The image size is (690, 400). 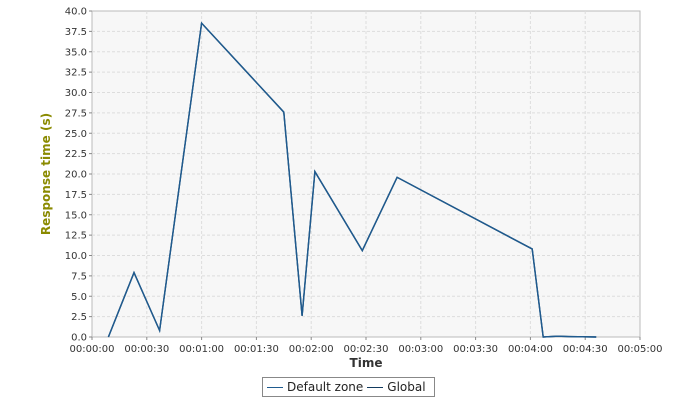 What do you see at coordinates (311, 349) in the screenshot?
I see `x-tick-label: 00:02:00` at bounding box center [311, 349].